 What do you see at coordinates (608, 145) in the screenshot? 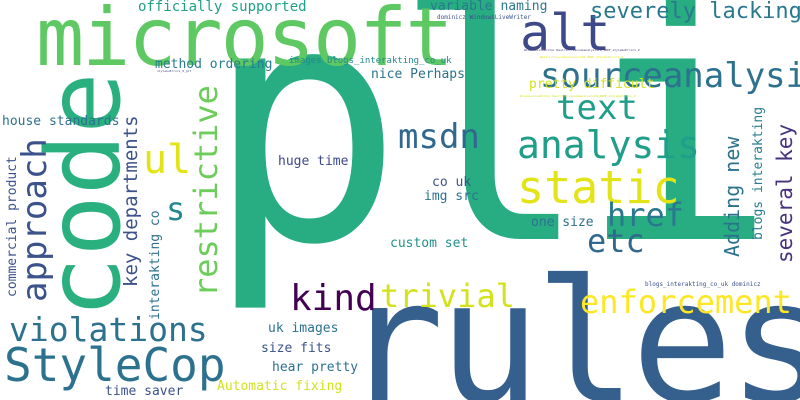
I see `word-analysis: analysis` at bounding box center [608, 145].